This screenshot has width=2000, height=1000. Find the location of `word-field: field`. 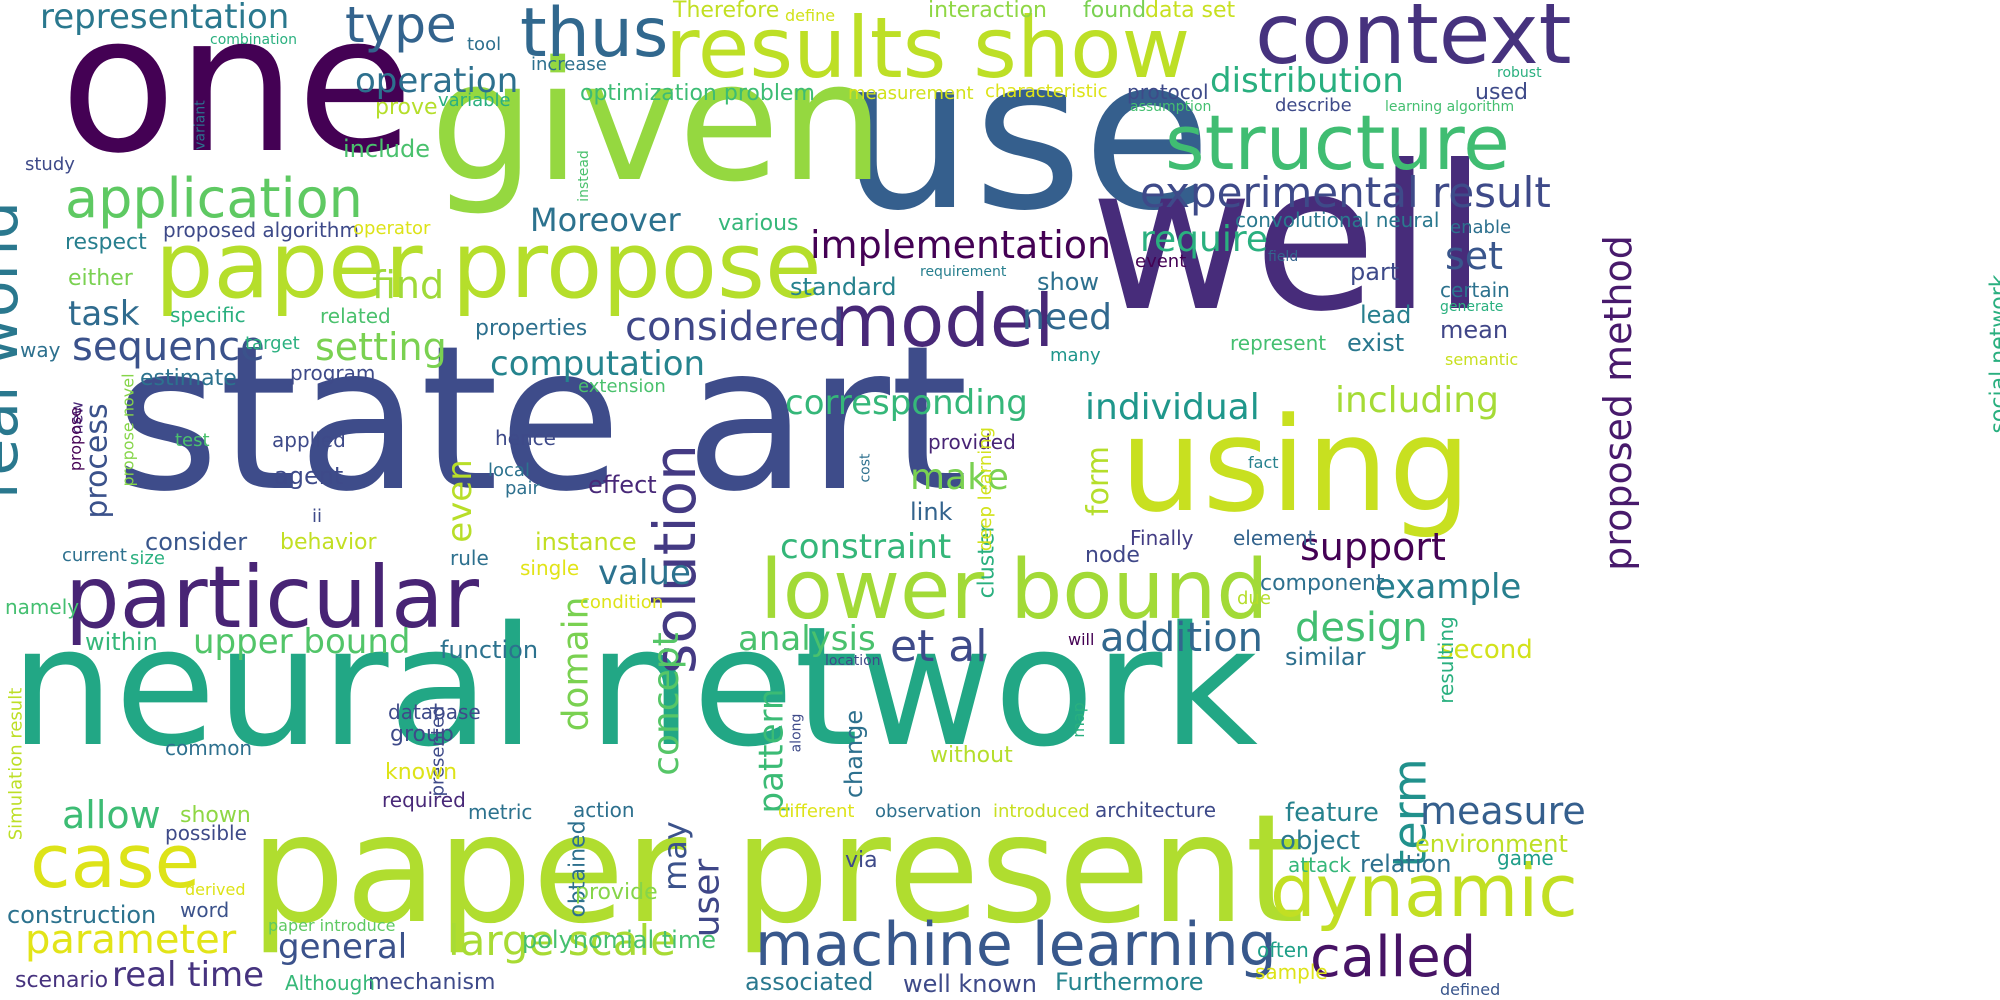

word-field: field is located at coordinates (1283, 257).